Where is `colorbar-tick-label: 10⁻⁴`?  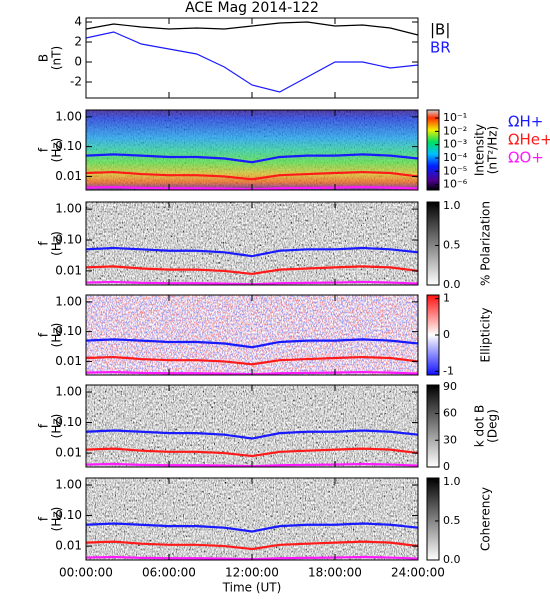
colorbar-tick-label: 10⁻⁴ is located at coordinates (455, 157).